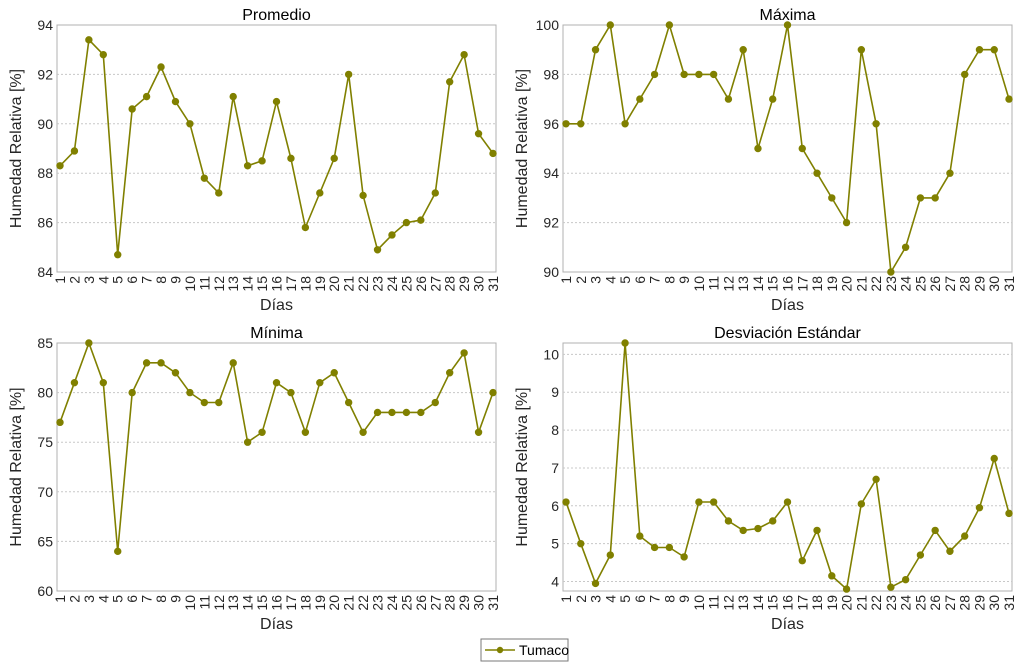  What do you see at coordinates (406, 284) in the screenshot?
I see `x-tick-label: 25` at bounding box center [406, 284].